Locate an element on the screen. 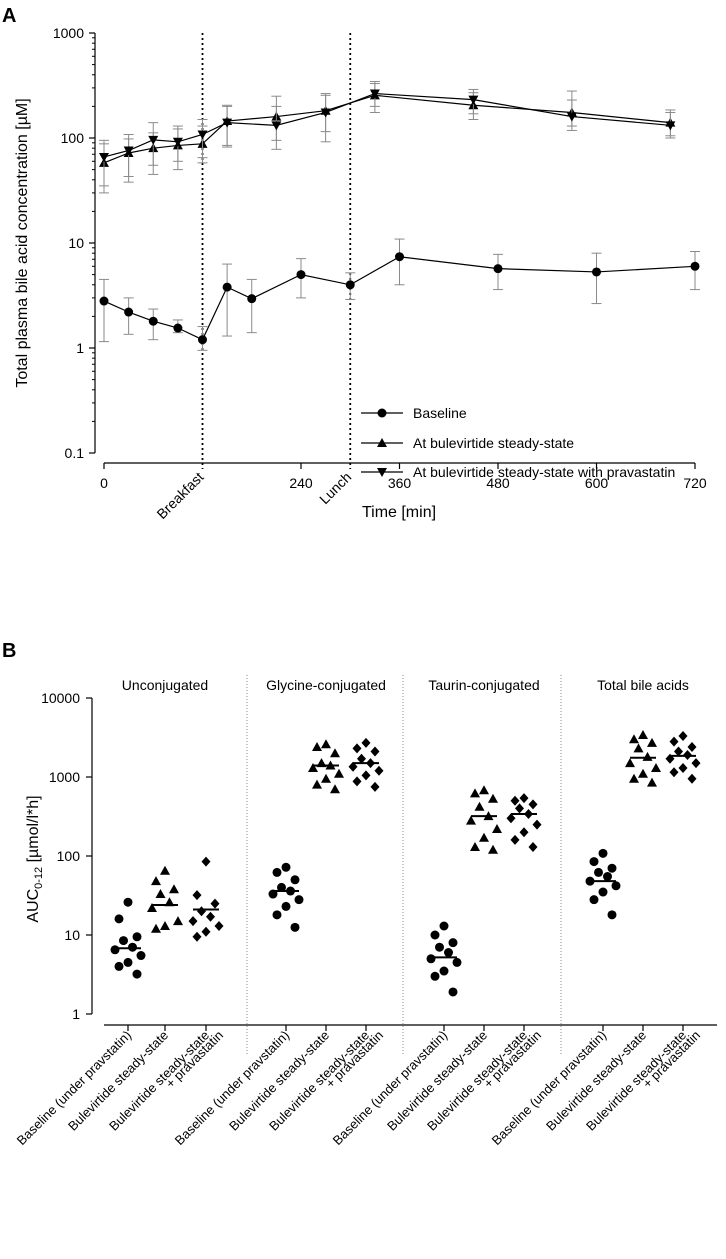 The height and width of the screenshot is (1259, 726). x-tick-label: 600 is located at coordinates (597, 483).